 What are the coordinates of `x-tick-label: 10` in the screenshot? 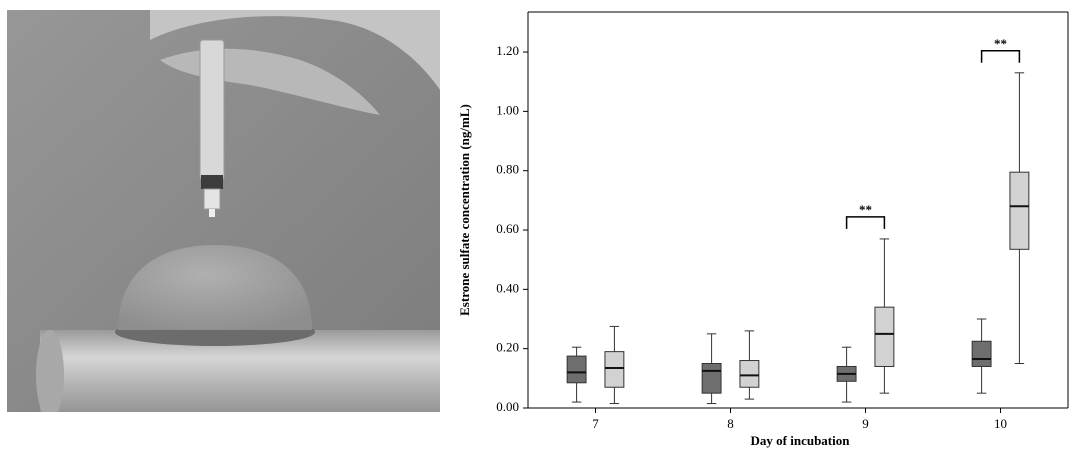 It's located at (1000, 423).